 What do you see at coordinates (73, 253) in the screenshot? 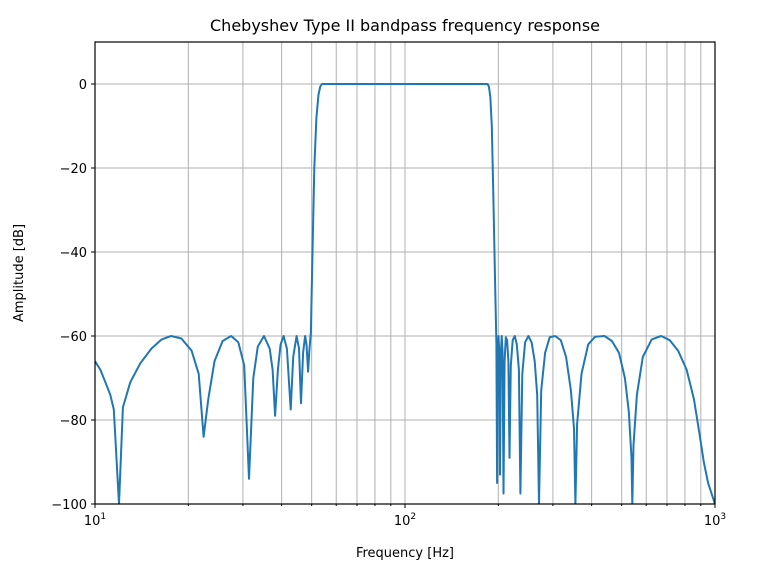
I see `y-tick-label: −40` at bounding box center [73, 253].